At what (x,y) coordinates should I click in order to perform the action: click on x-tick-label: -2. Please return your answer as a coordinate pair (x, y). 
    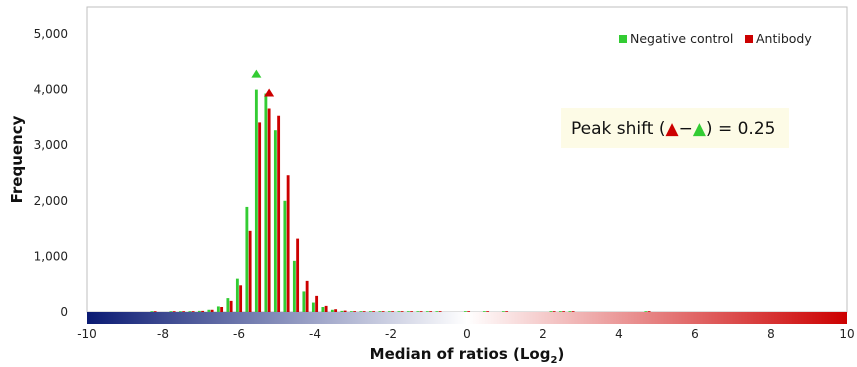
    Looking at the image, I should click on (391, 334).